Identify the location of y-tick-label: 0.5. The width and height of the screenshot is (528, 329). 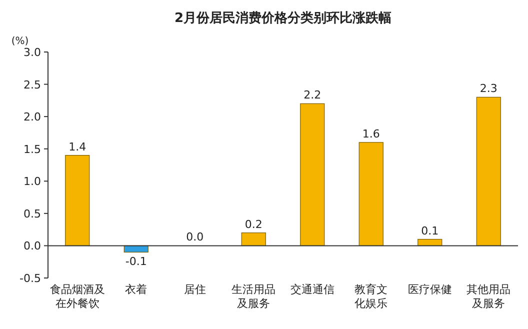
(32, 213).